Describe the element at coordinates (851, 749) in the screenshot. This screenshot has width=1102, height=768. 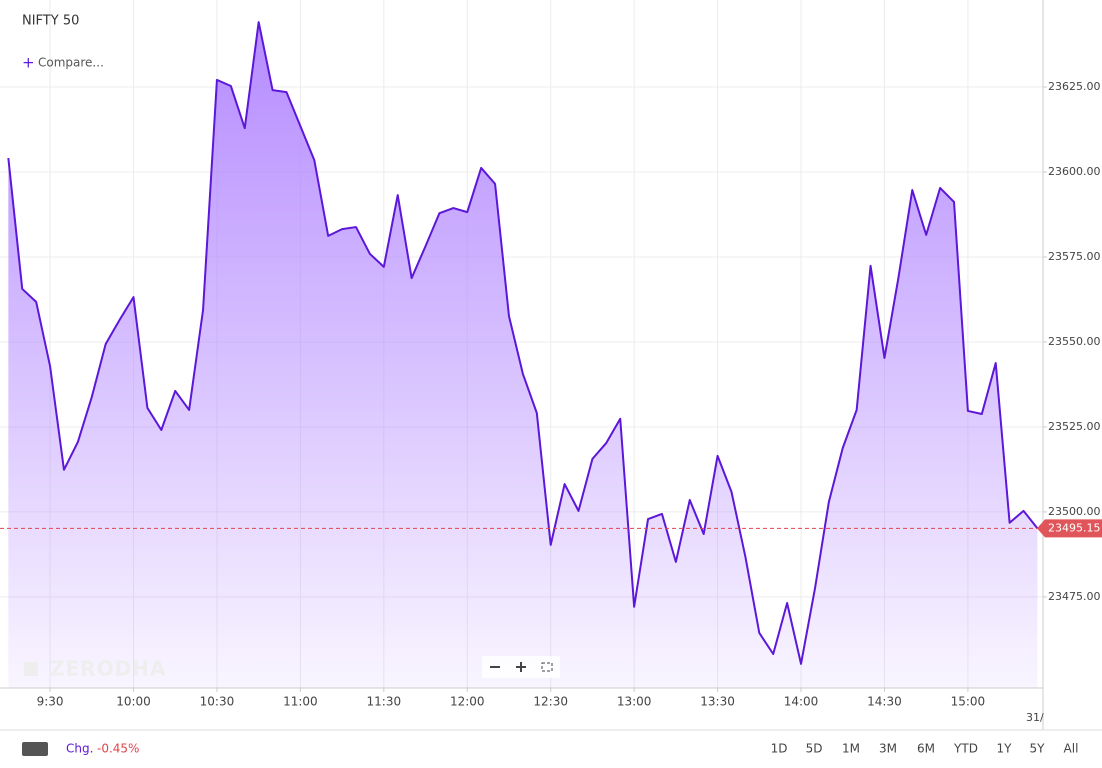
I see `period-button: 1M` at that location.